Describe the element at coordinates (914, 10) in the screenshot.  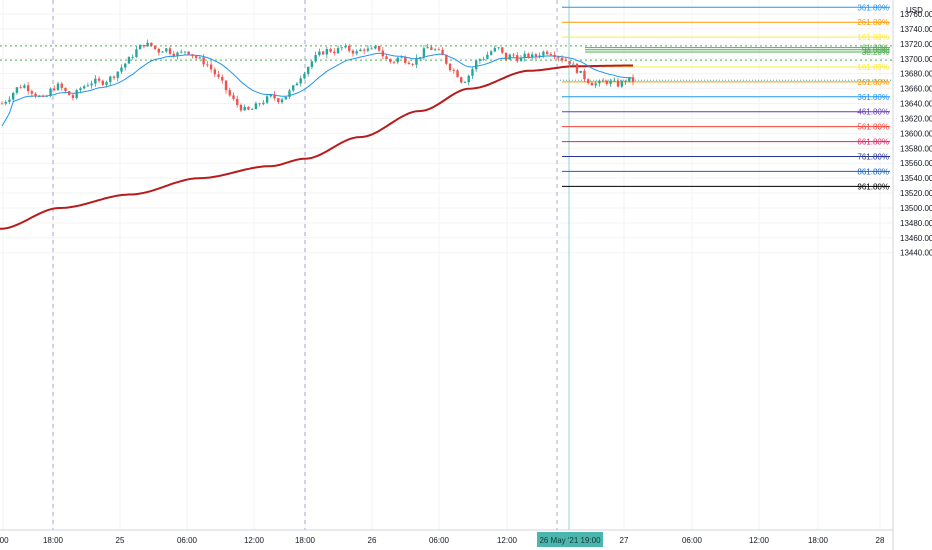
I see `currency-label: USD` at that location.